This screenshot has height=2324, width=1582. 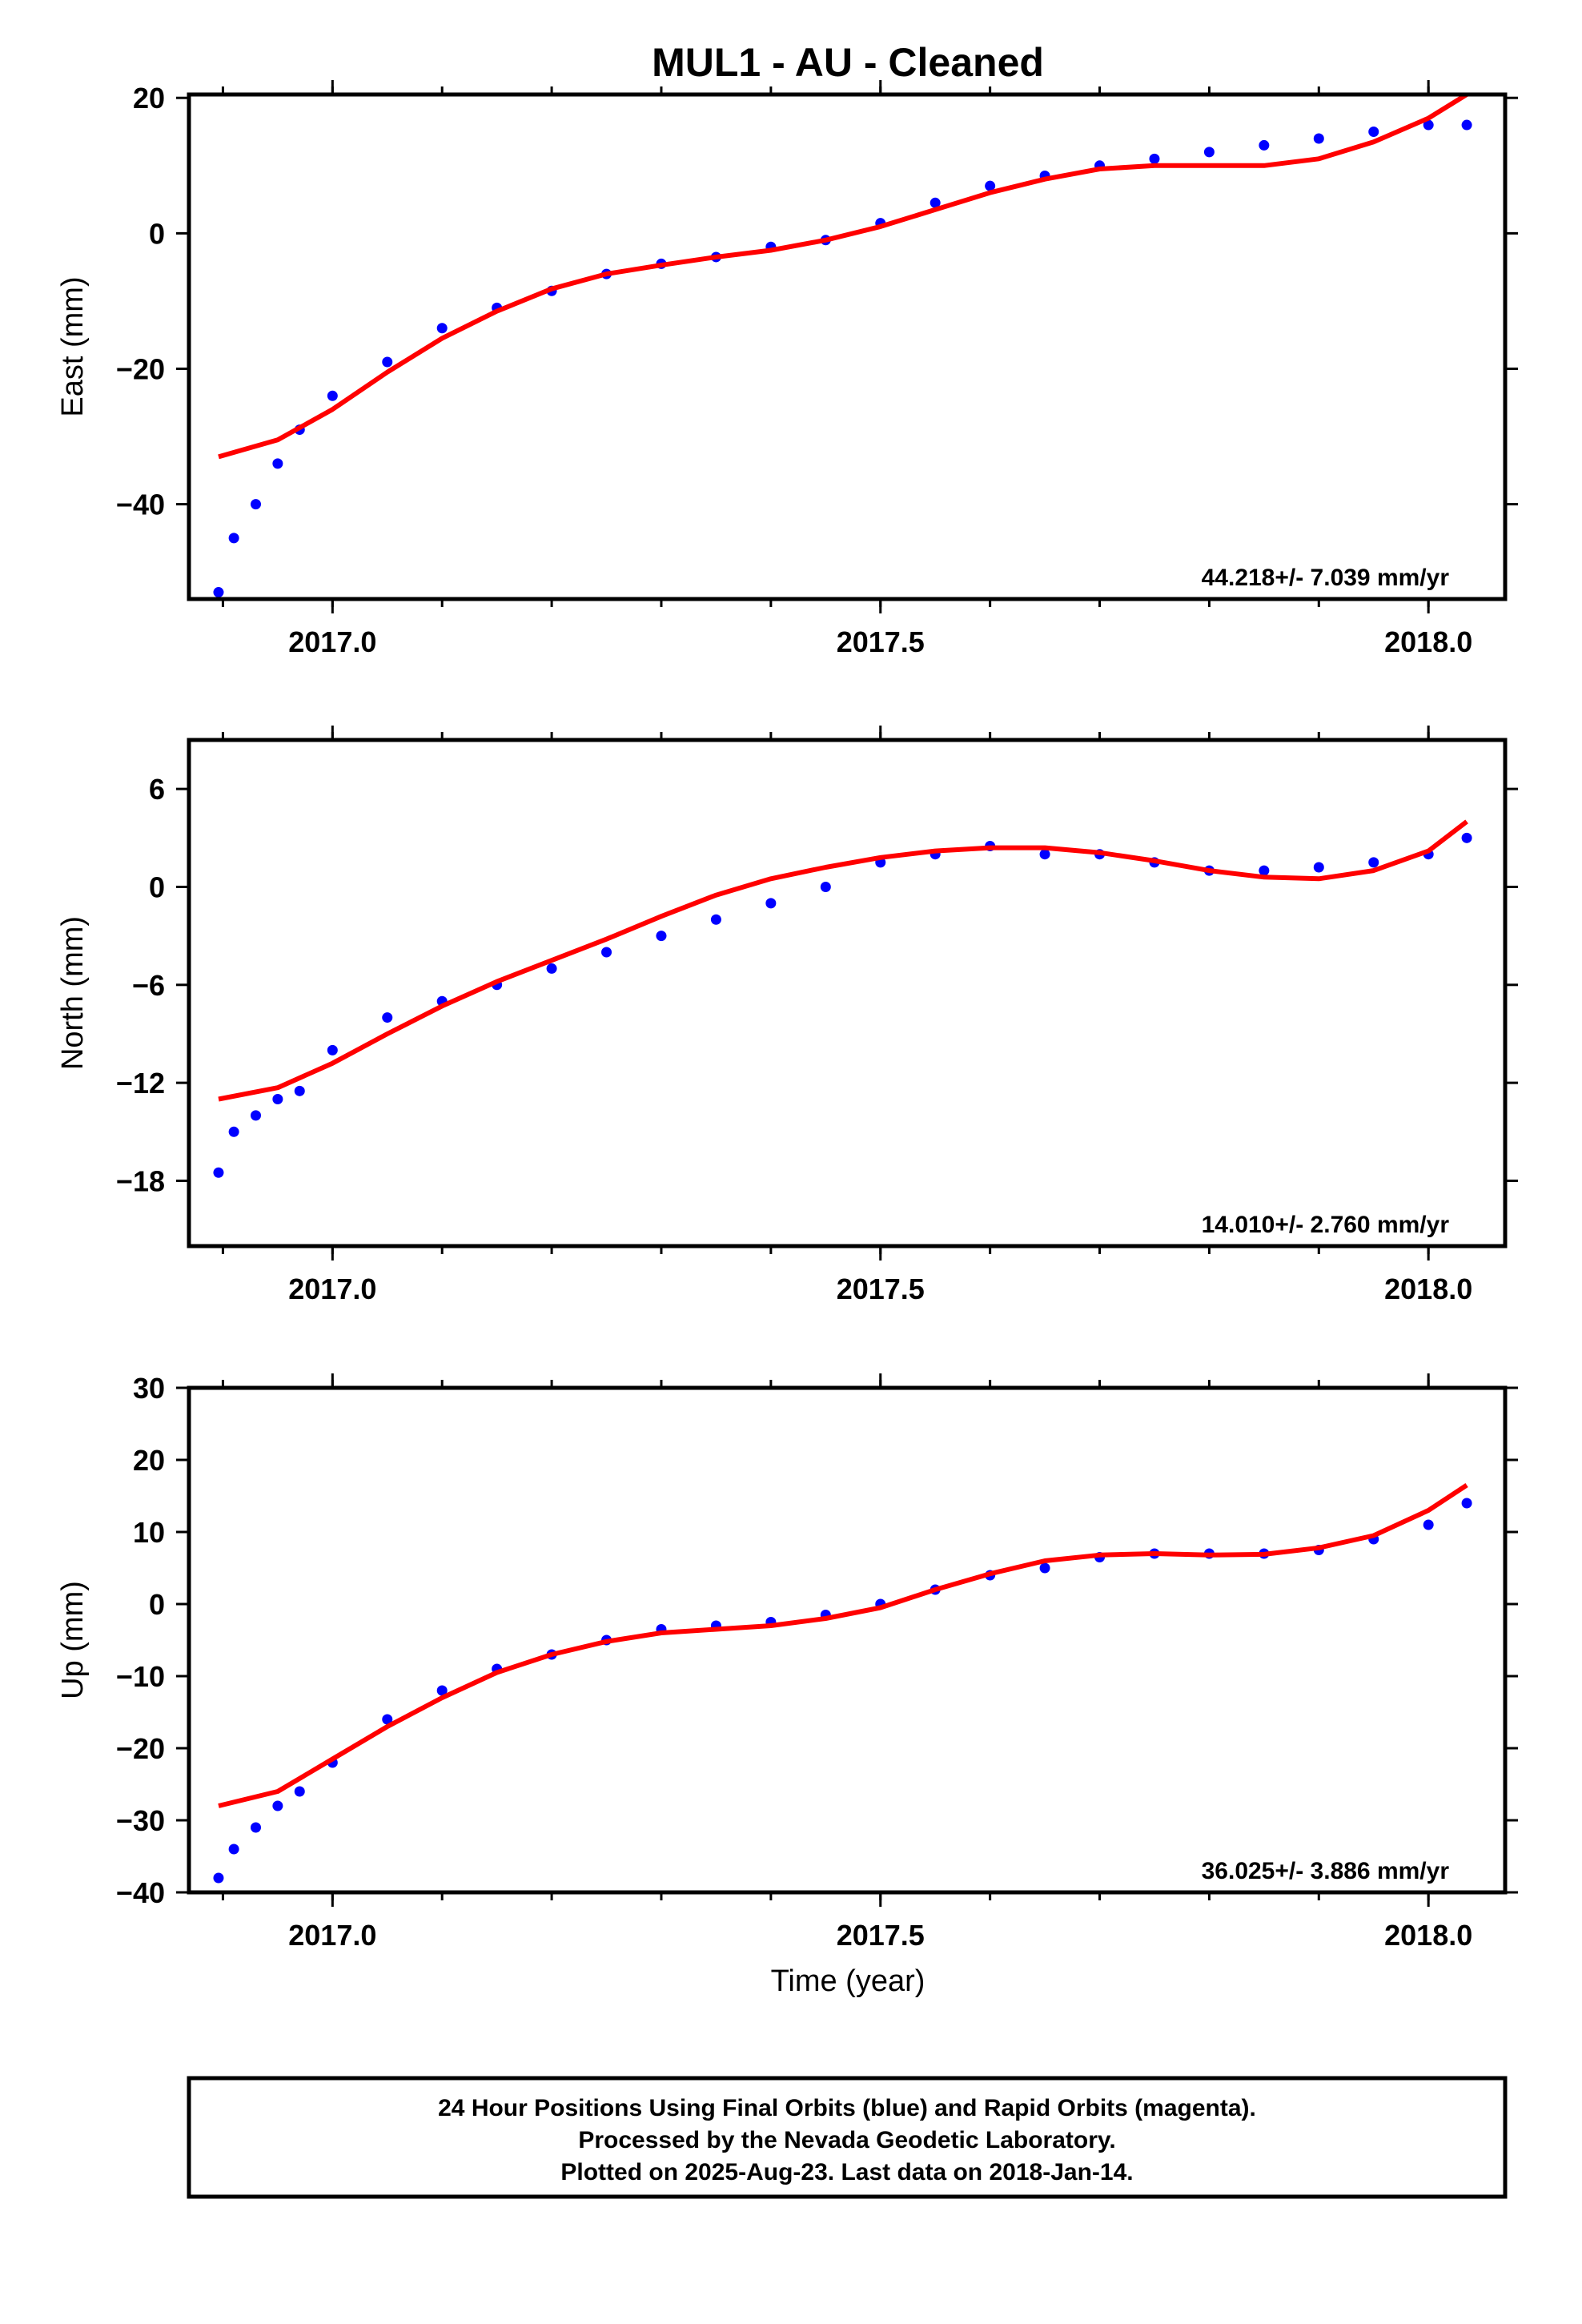 What do you see at coordinates (1326, 1225) in the screenshot?
I see `north-rate-label: 14.010+/- 2.760 mm/yr` at bounding box center [1326, 1225].